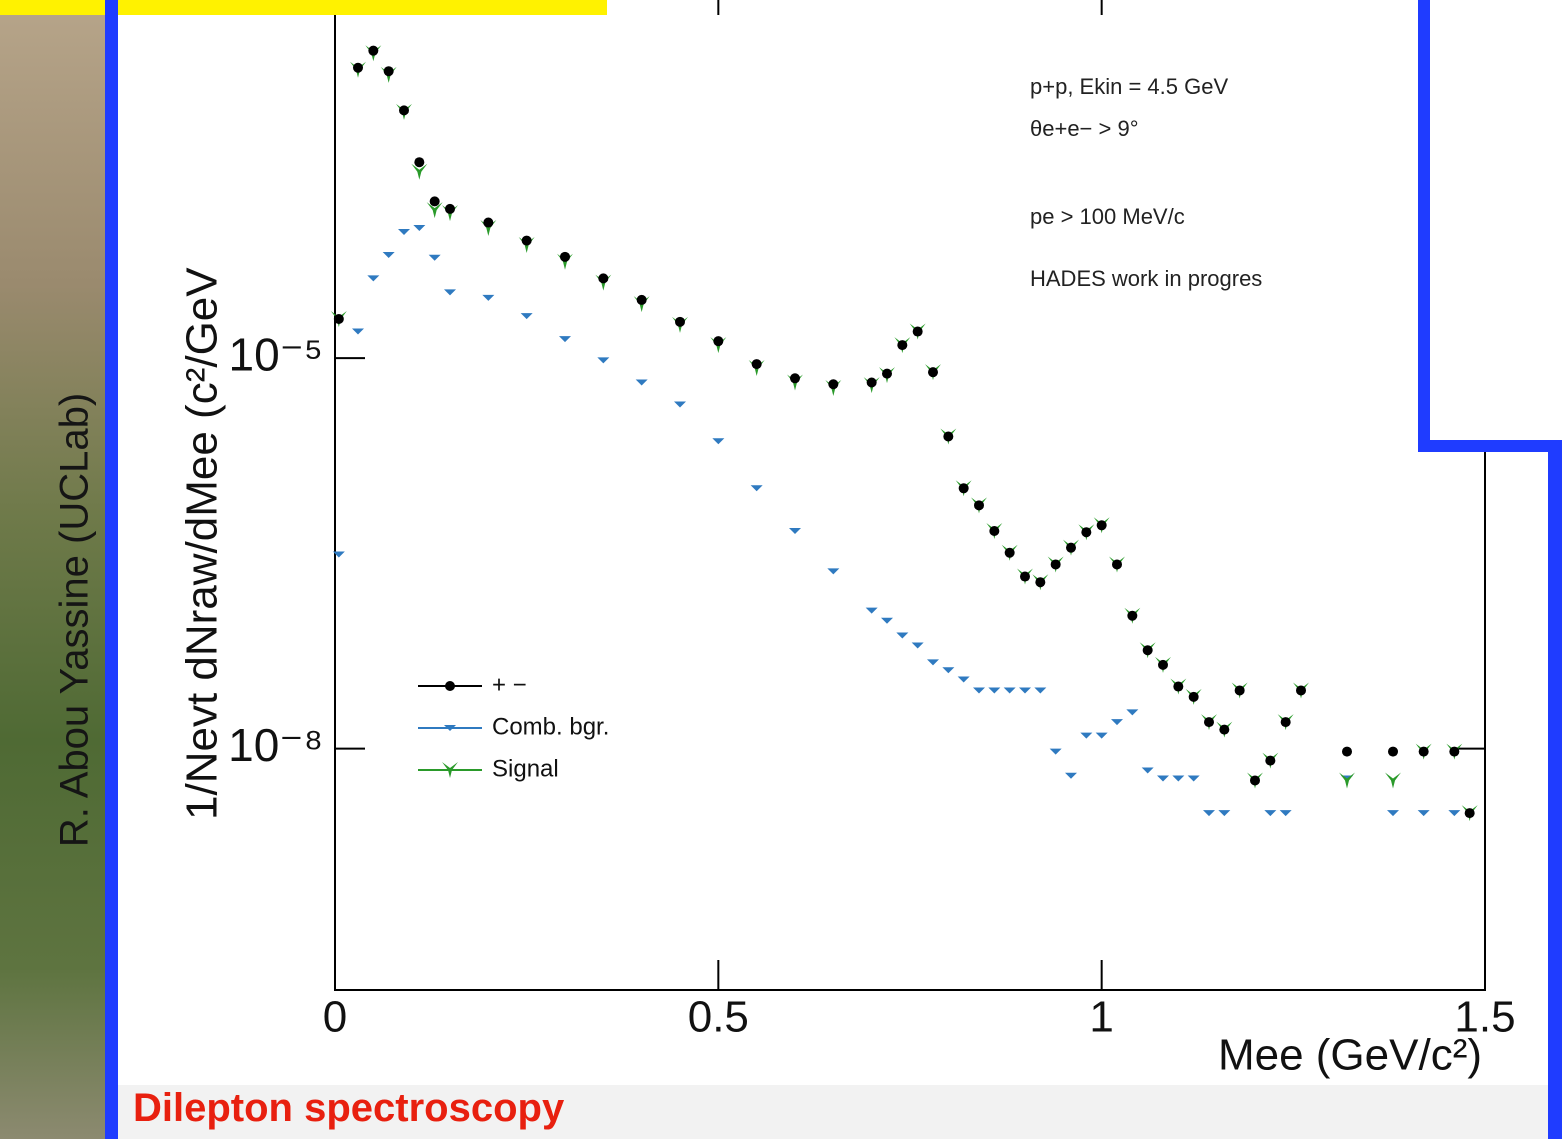  What do you see at coordinates (74, 620) in the screenshot?
I see `author-credit: R. Abou Yassine (UCLab)` at bounding box center [74, 620].